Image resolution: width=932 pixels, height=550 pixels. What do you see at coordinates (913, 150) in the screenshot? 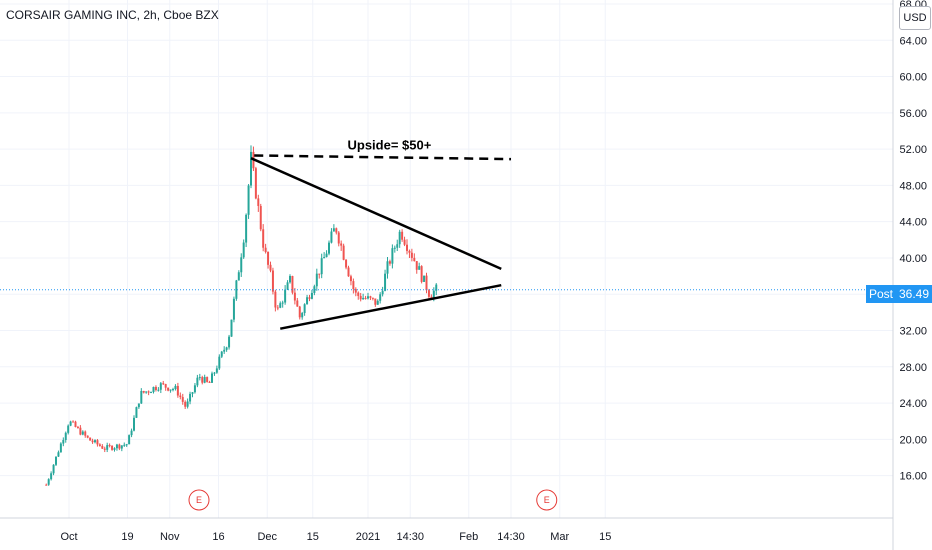
I see `price-tick-label: 52.00` at bounding box center [913, 150].